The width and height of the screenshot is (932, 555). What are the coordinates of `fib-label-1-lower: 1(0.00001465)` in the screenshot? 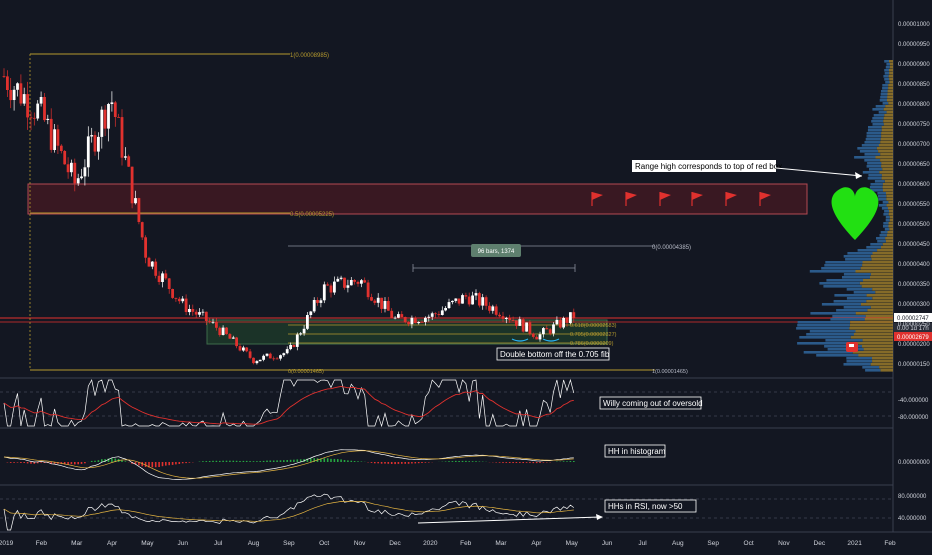 It's located at (670, 372).